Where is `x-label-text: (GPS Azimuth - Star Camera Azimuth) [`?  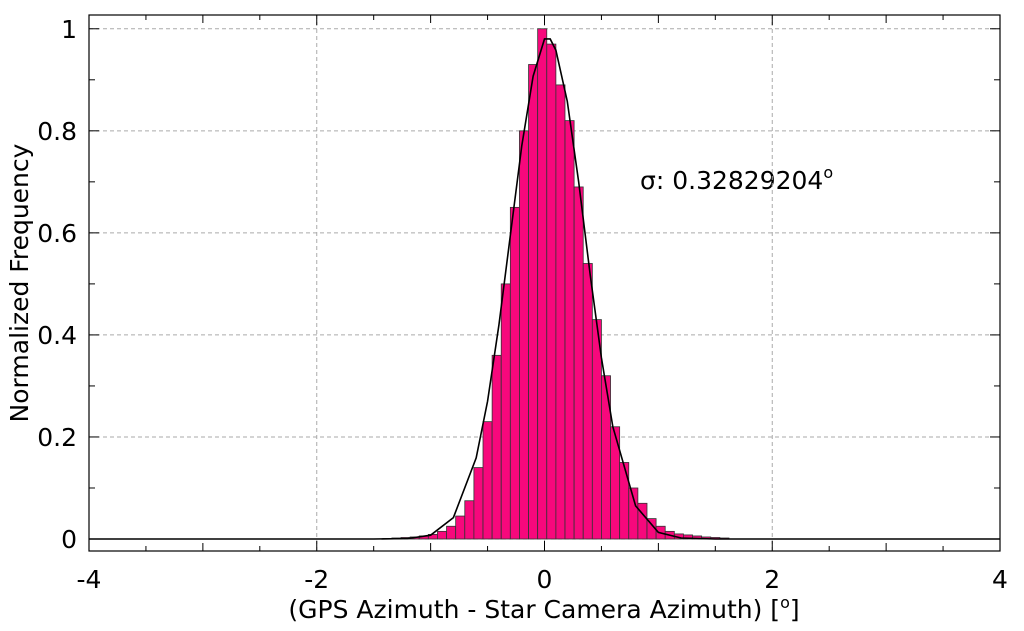
x-label-text: (GPS Azimuth - Star Camera Azimuth) [ is located at coordinates (534, 609).